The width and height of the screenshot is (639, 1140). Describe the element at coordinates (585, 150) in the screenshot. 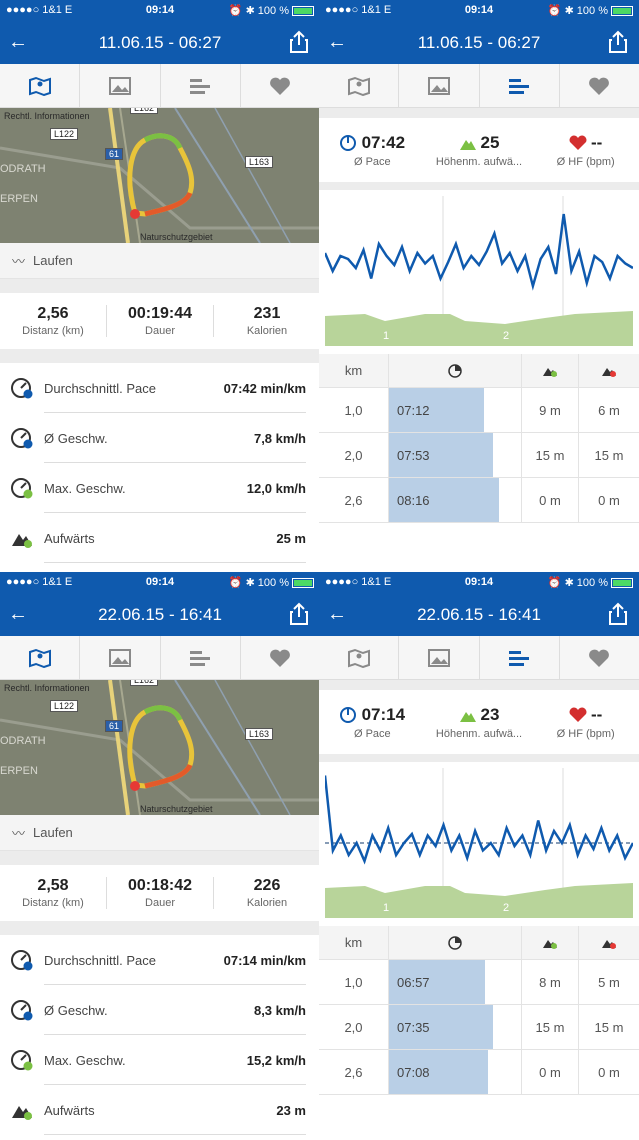

I see `metric-cell: -- Ø HF (bpm)` at that location.